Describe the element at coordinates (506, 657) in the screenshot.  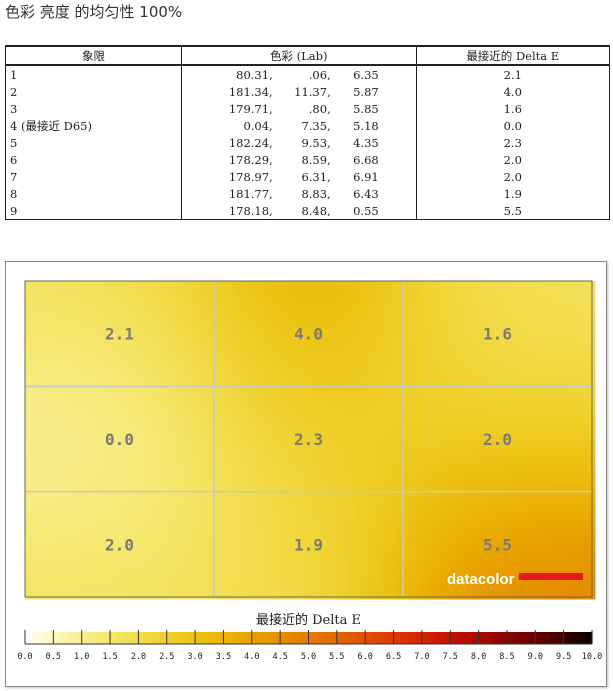
I see `colorbar-tick-label: 8.5` at that location.